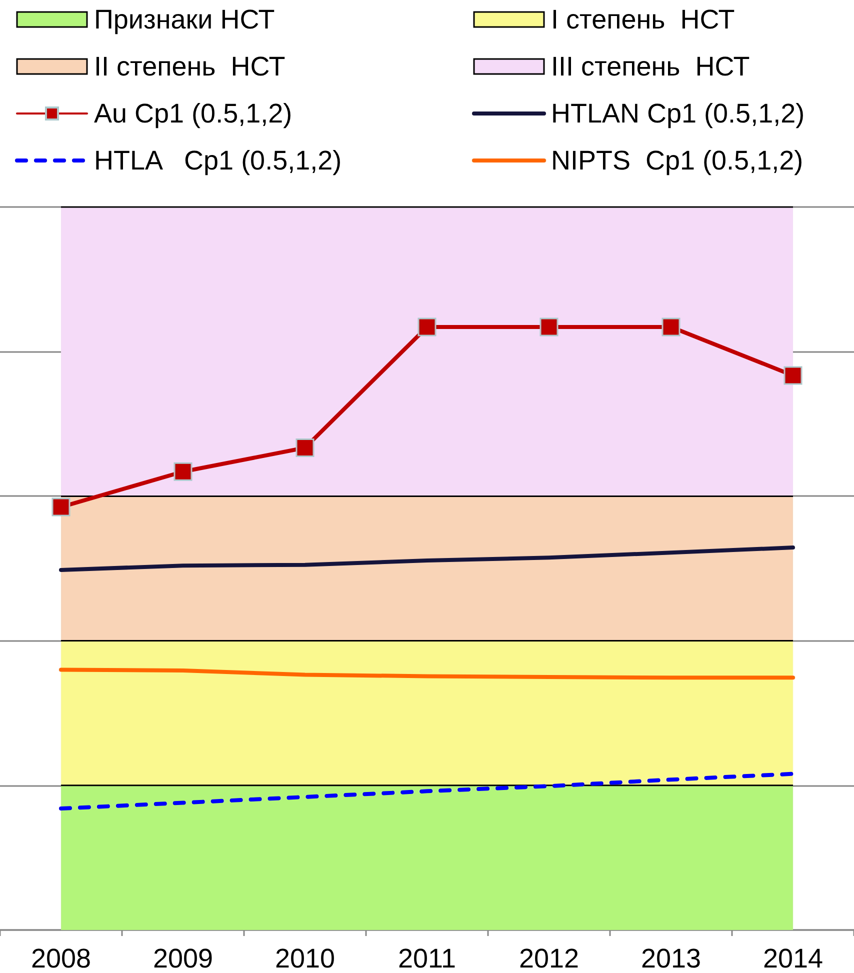 This screenshot has height=973, width=854. Describe the element at coordinates (549, 958) in the screenshot. I see `x-tick-label: 2012` at that location.